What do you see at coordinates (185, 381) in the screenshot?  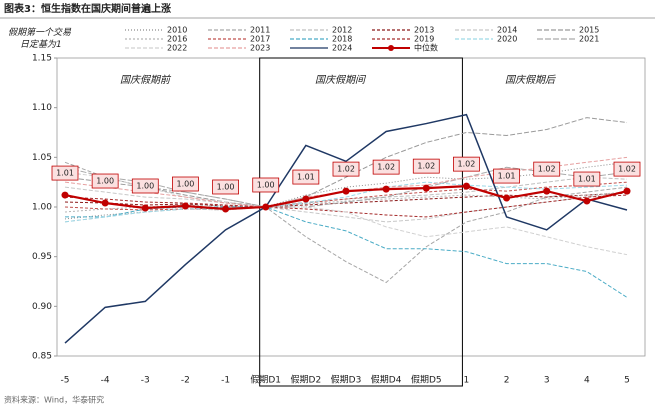 I see `x-tick-label: -2` at bounding box center [185, 381].